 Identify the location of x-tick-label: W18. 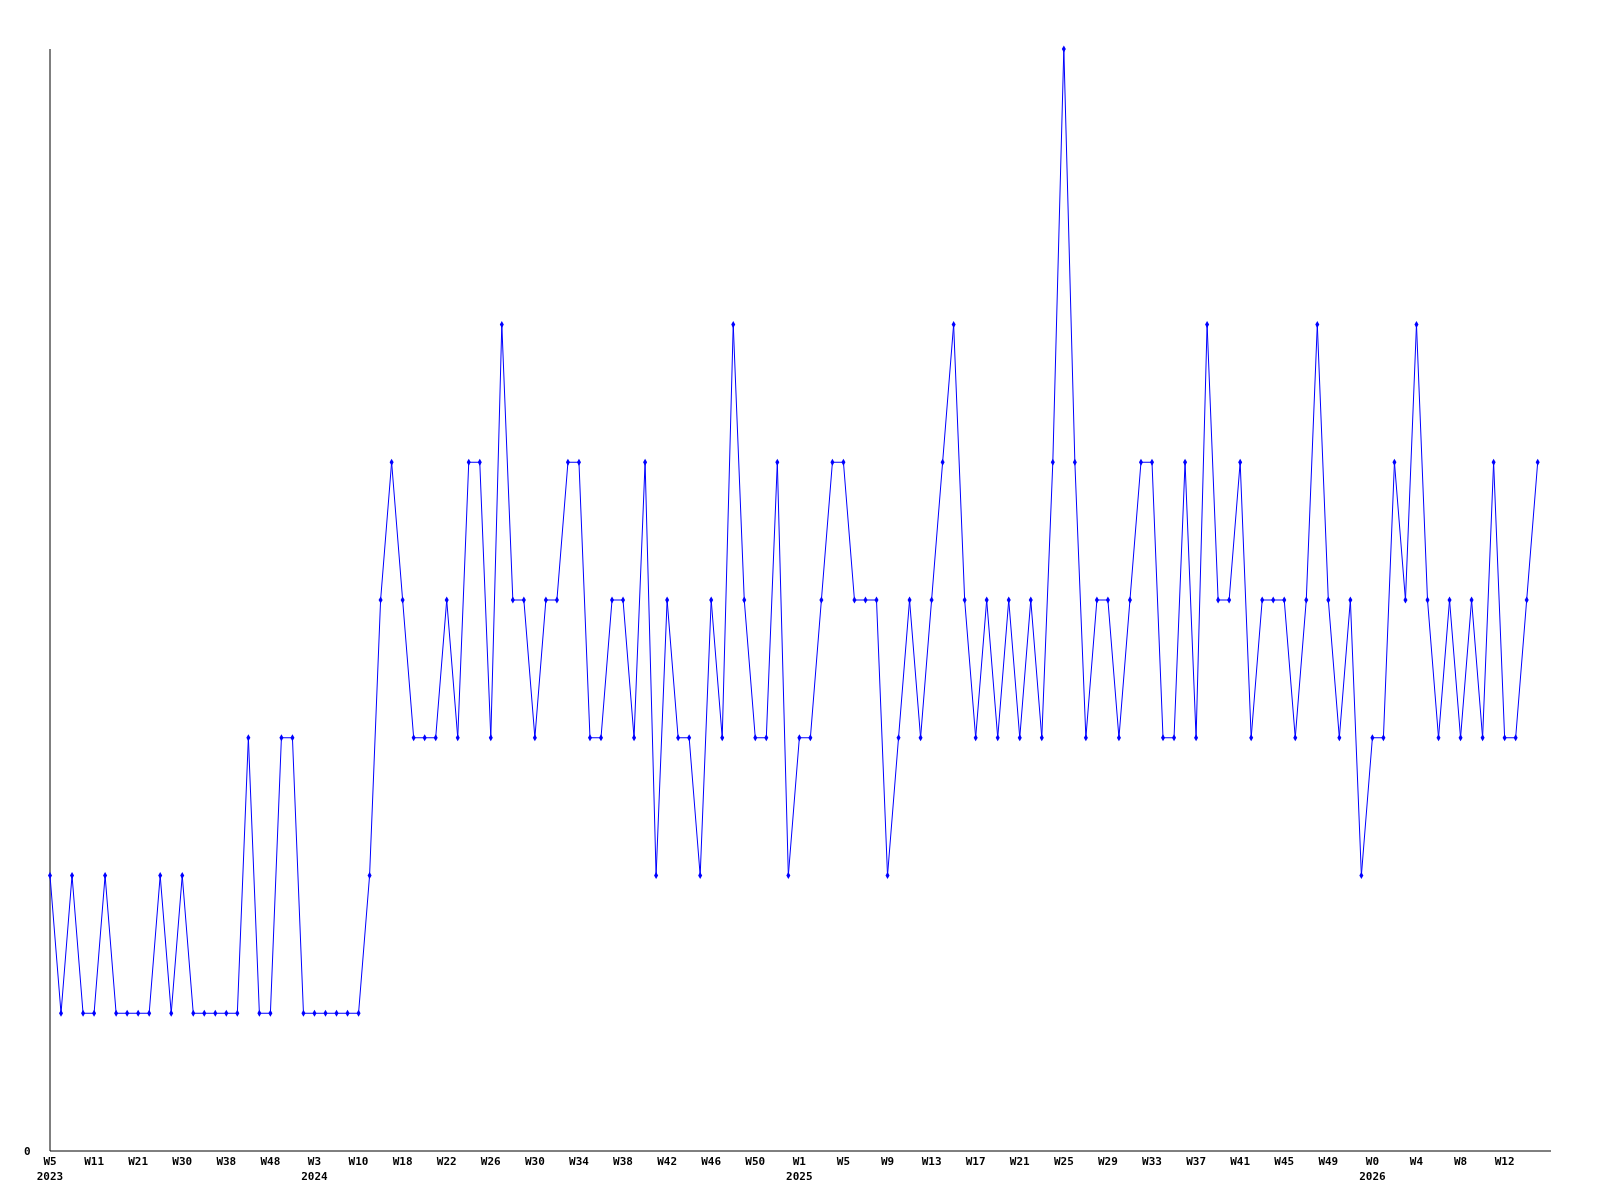
(402, 1161).